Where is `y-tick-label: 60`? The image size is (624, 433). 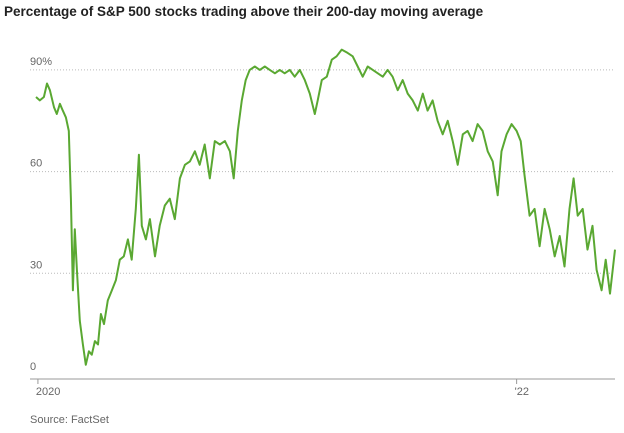 y-tick-label: 60 is located at coordinates (36, 164).